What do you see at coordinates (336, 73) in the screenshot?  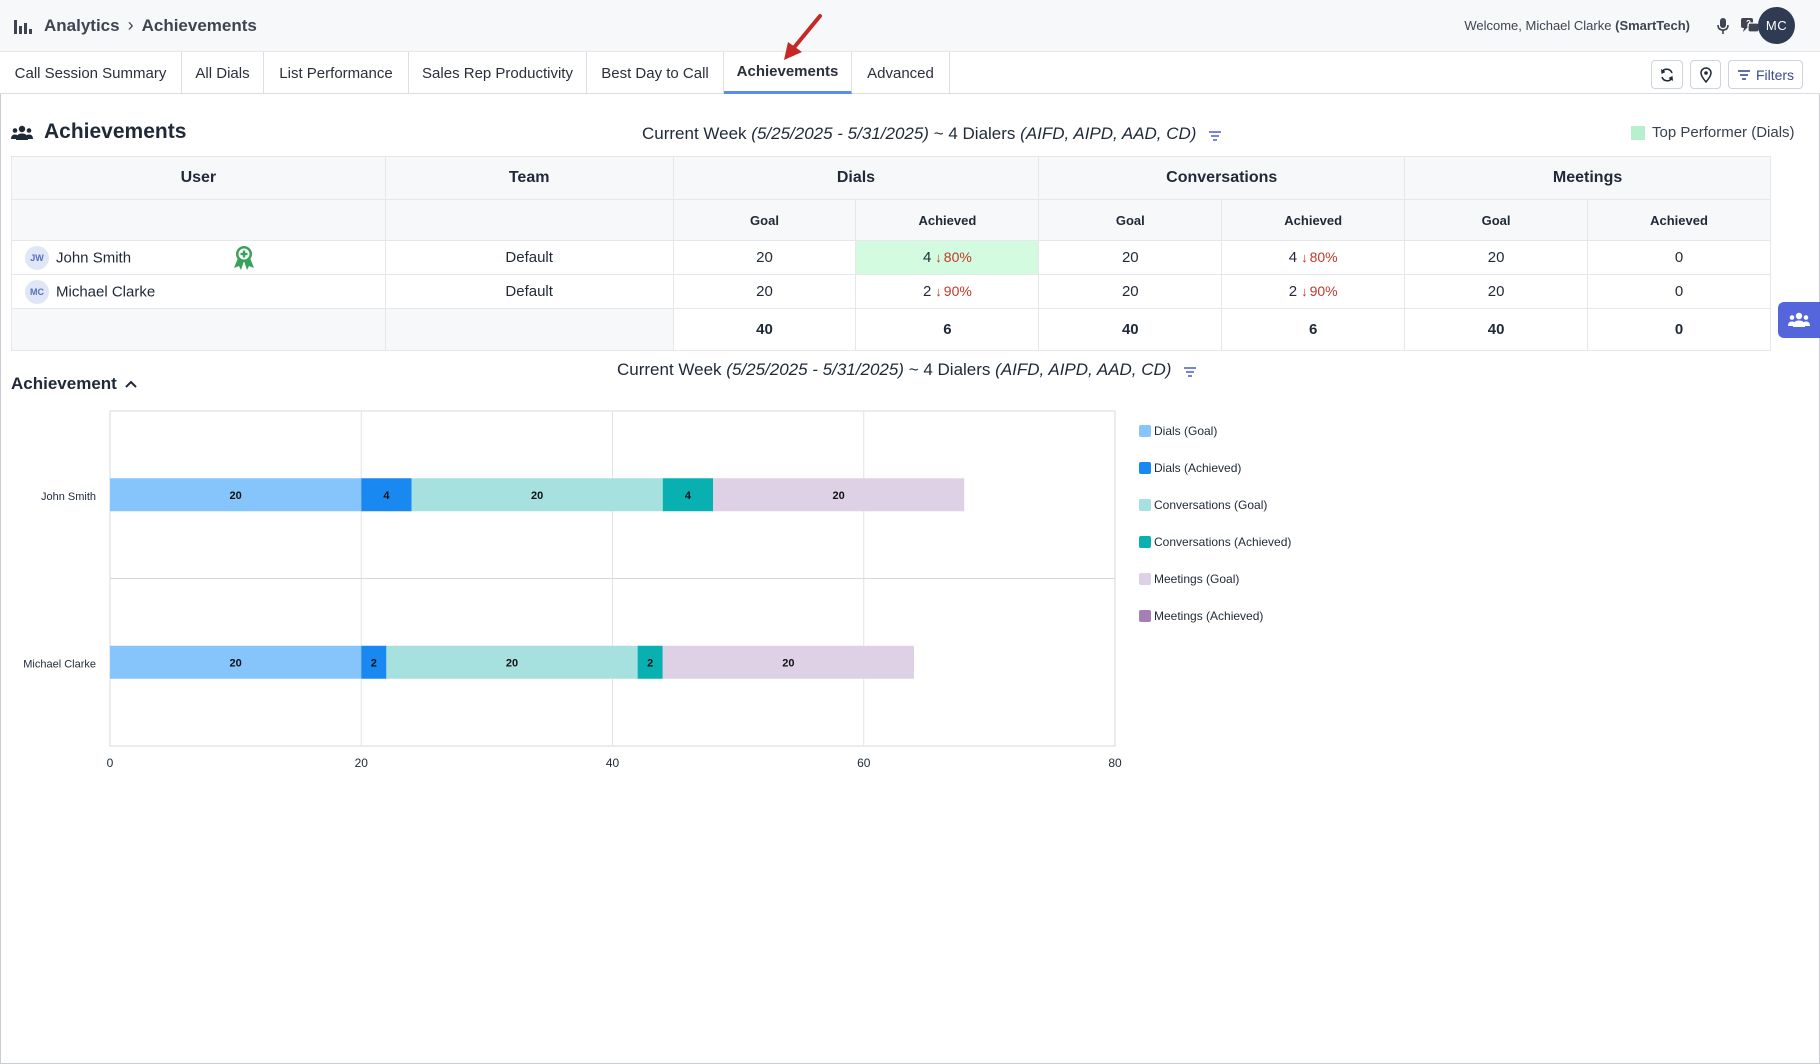 I see `tab-list-performance: List Performance` at bounding box center [336, 73].